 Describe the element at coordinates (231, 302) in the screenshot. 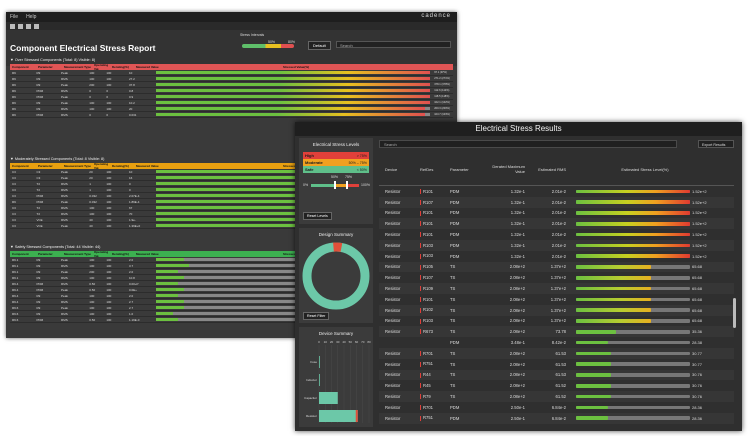

I see `section-row: R9.4 R9 RMS 100 100 2.7` at that location.